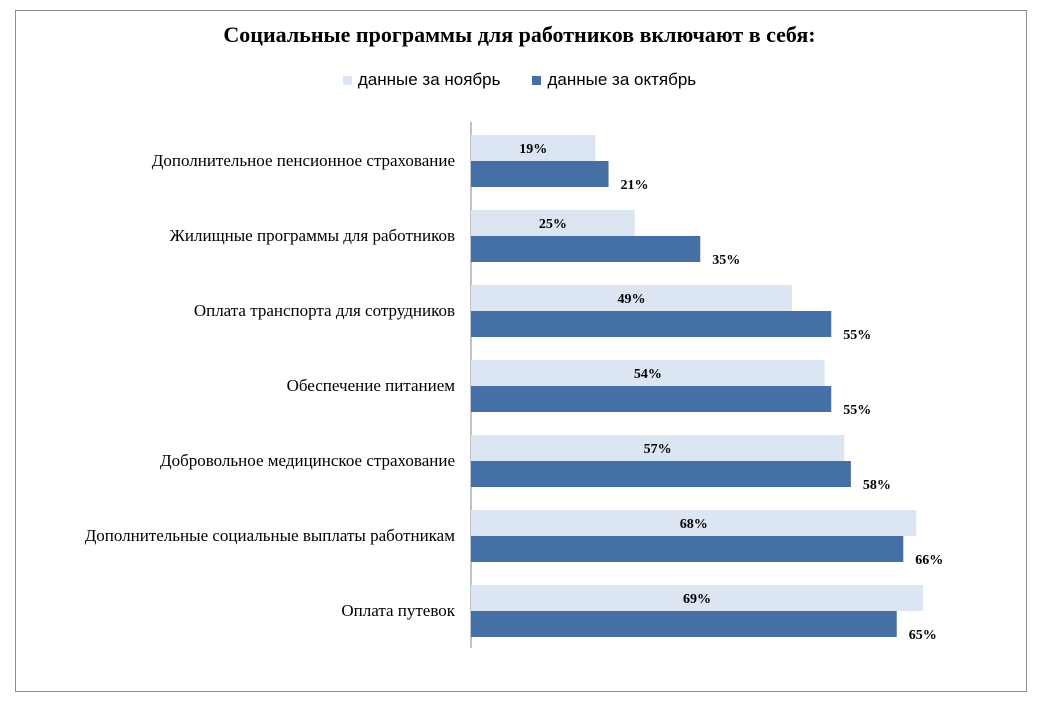 The image size is (1039, 702). Describe the element at coordinates (312, 235) in the screenshot. I see `category-label: Жилищные программы для работников` at that location.